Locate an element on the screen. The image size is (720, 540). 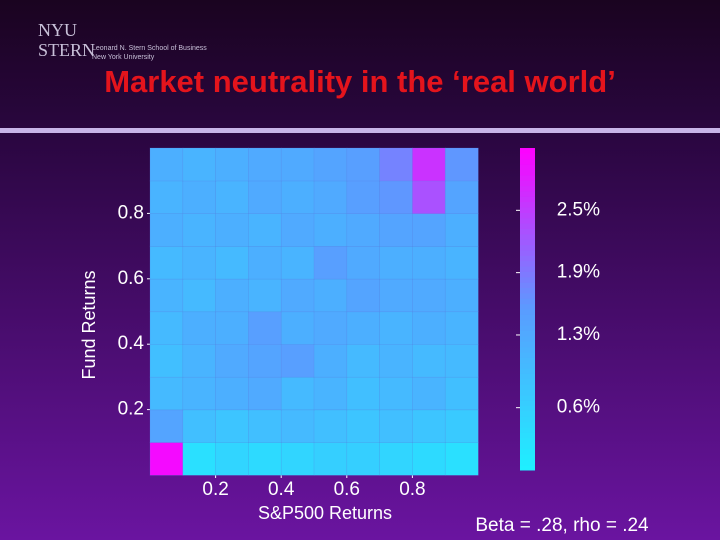
x-tick-label: 0.4 is located at coordinates (281, 489).